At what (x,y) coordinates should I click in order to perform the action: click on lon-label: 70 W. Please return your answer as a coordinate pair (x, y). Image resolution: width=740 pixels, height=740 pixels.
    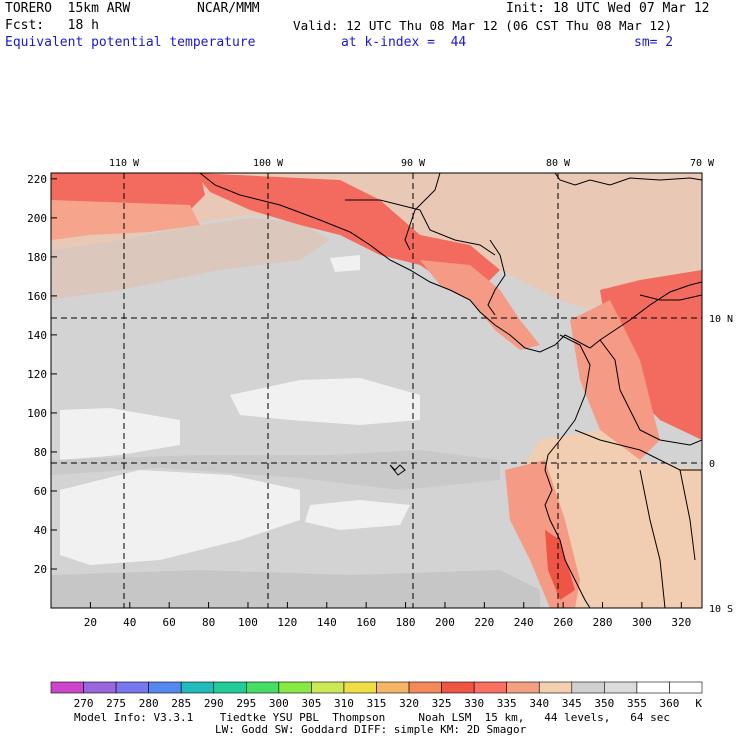
    Looking at the image, I should click on (702, 163).